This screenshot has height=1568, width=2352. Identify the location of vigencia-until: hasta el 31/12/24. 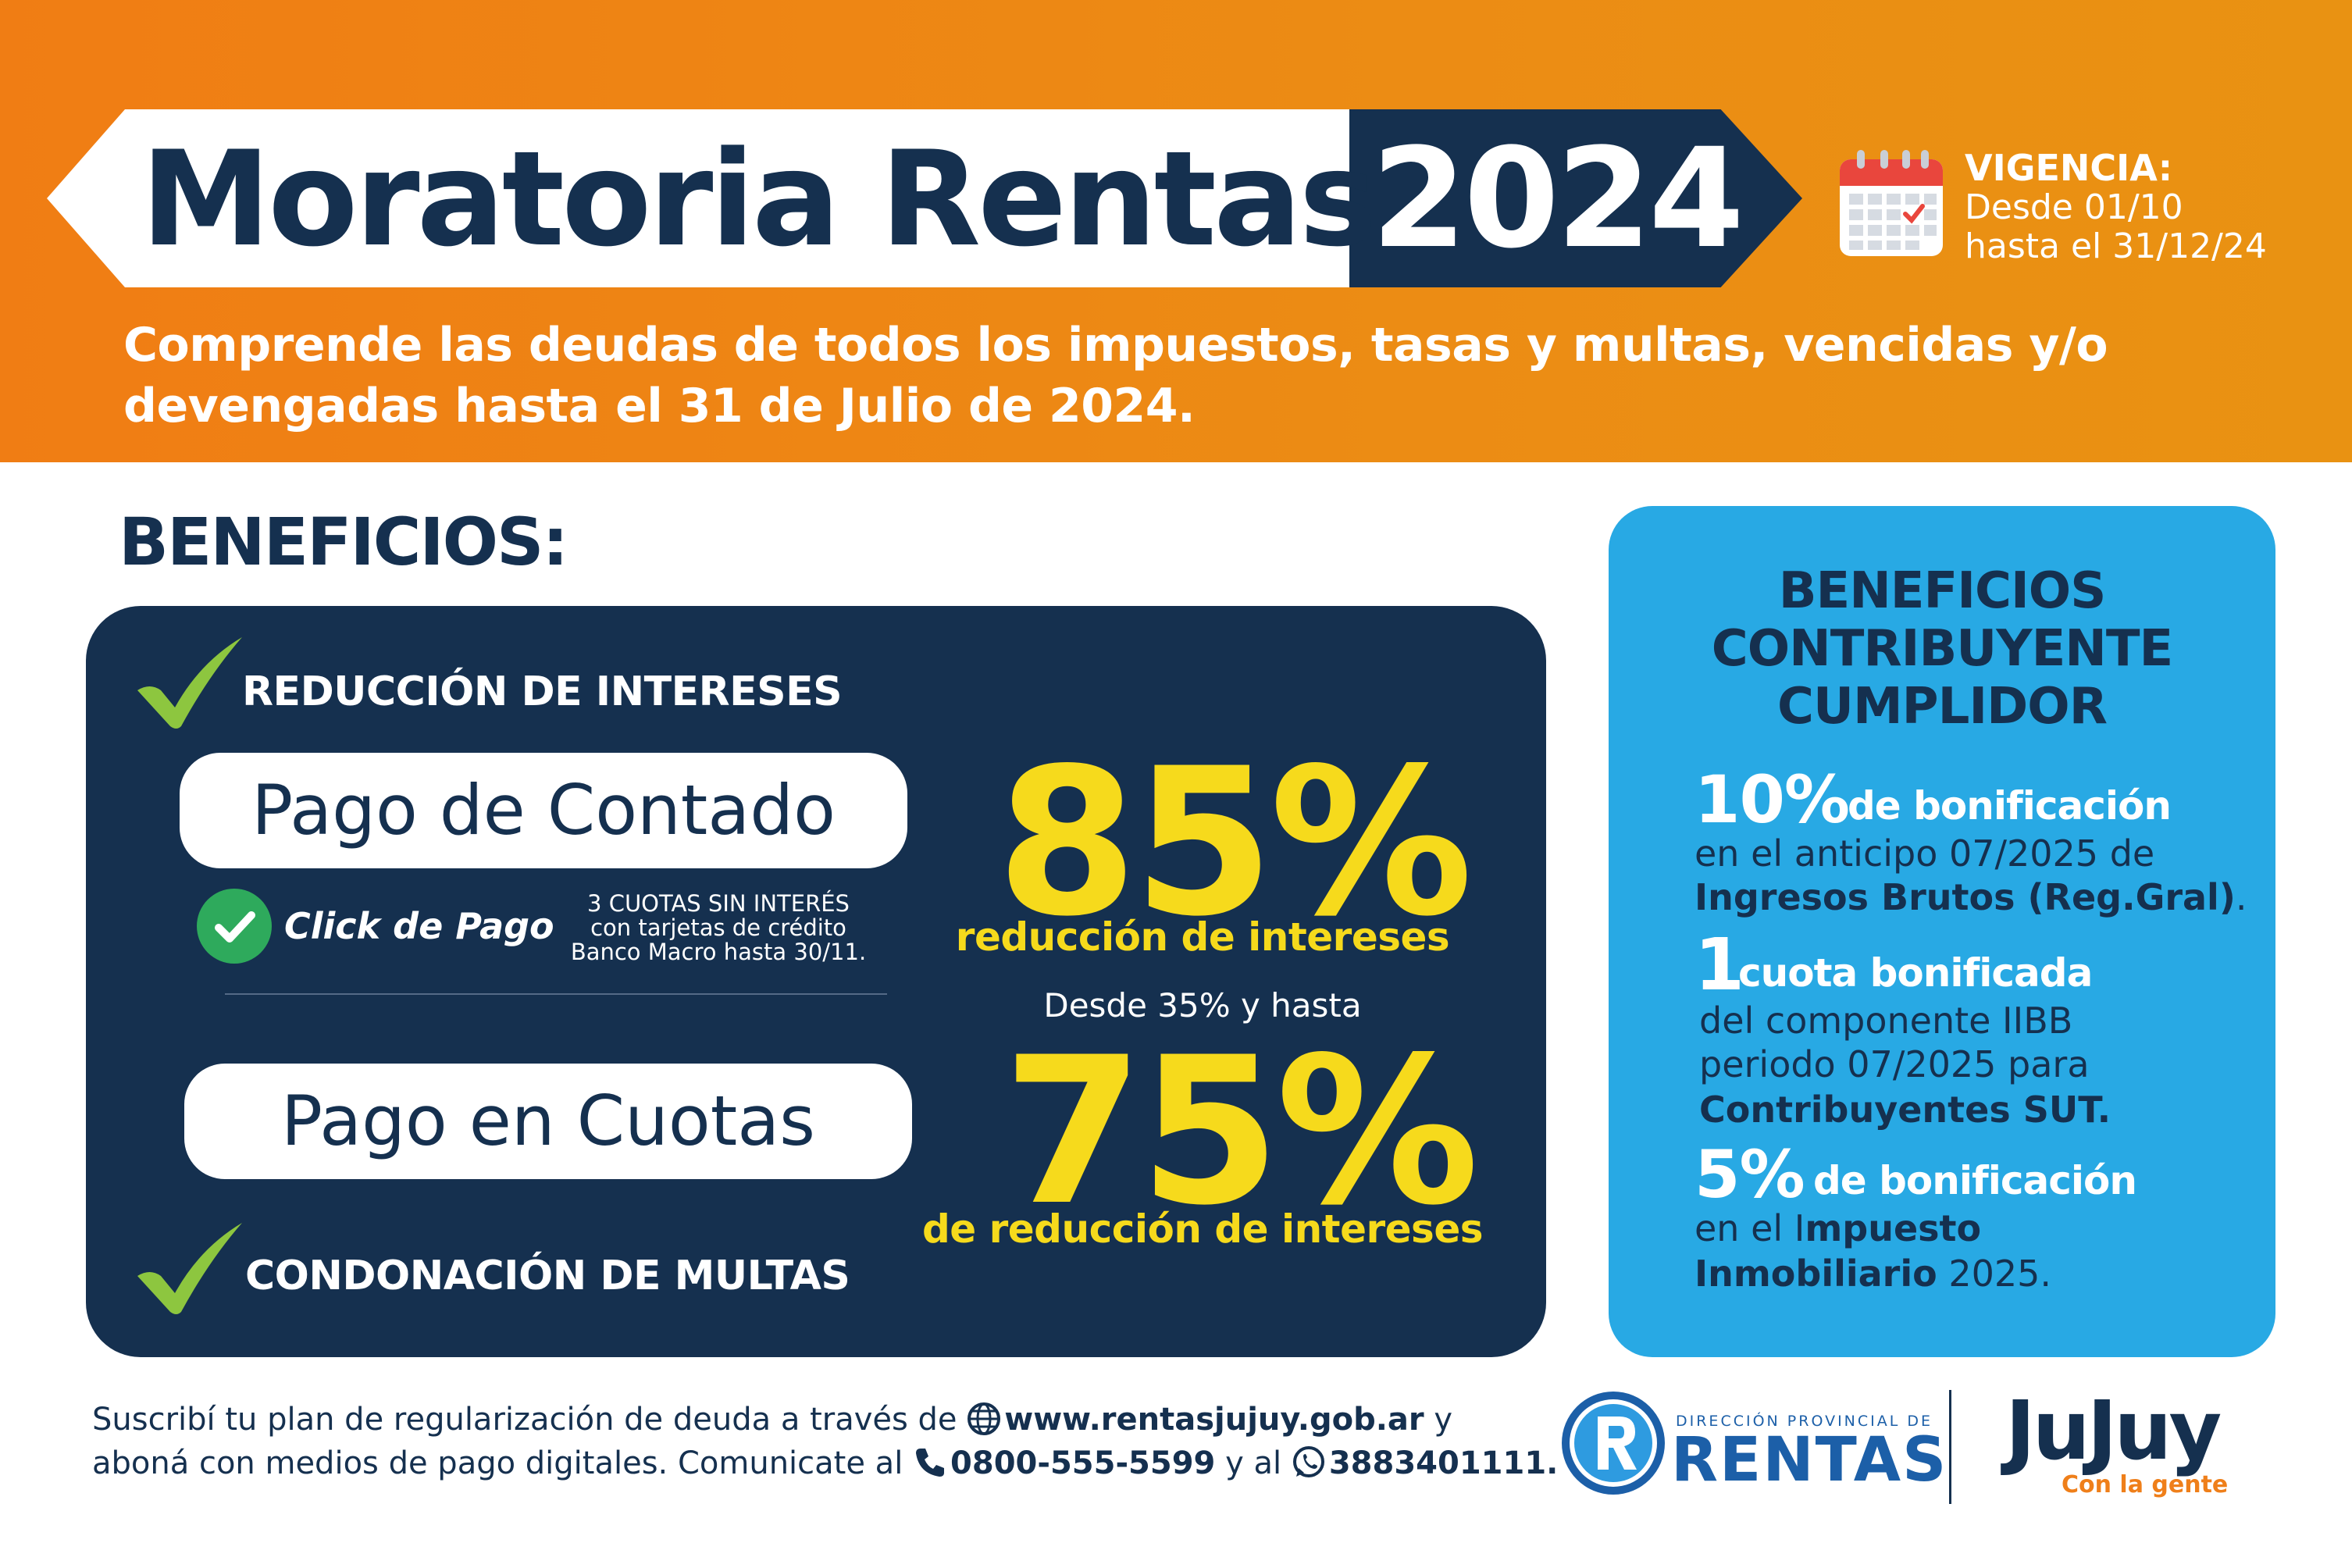
(2116, 246).